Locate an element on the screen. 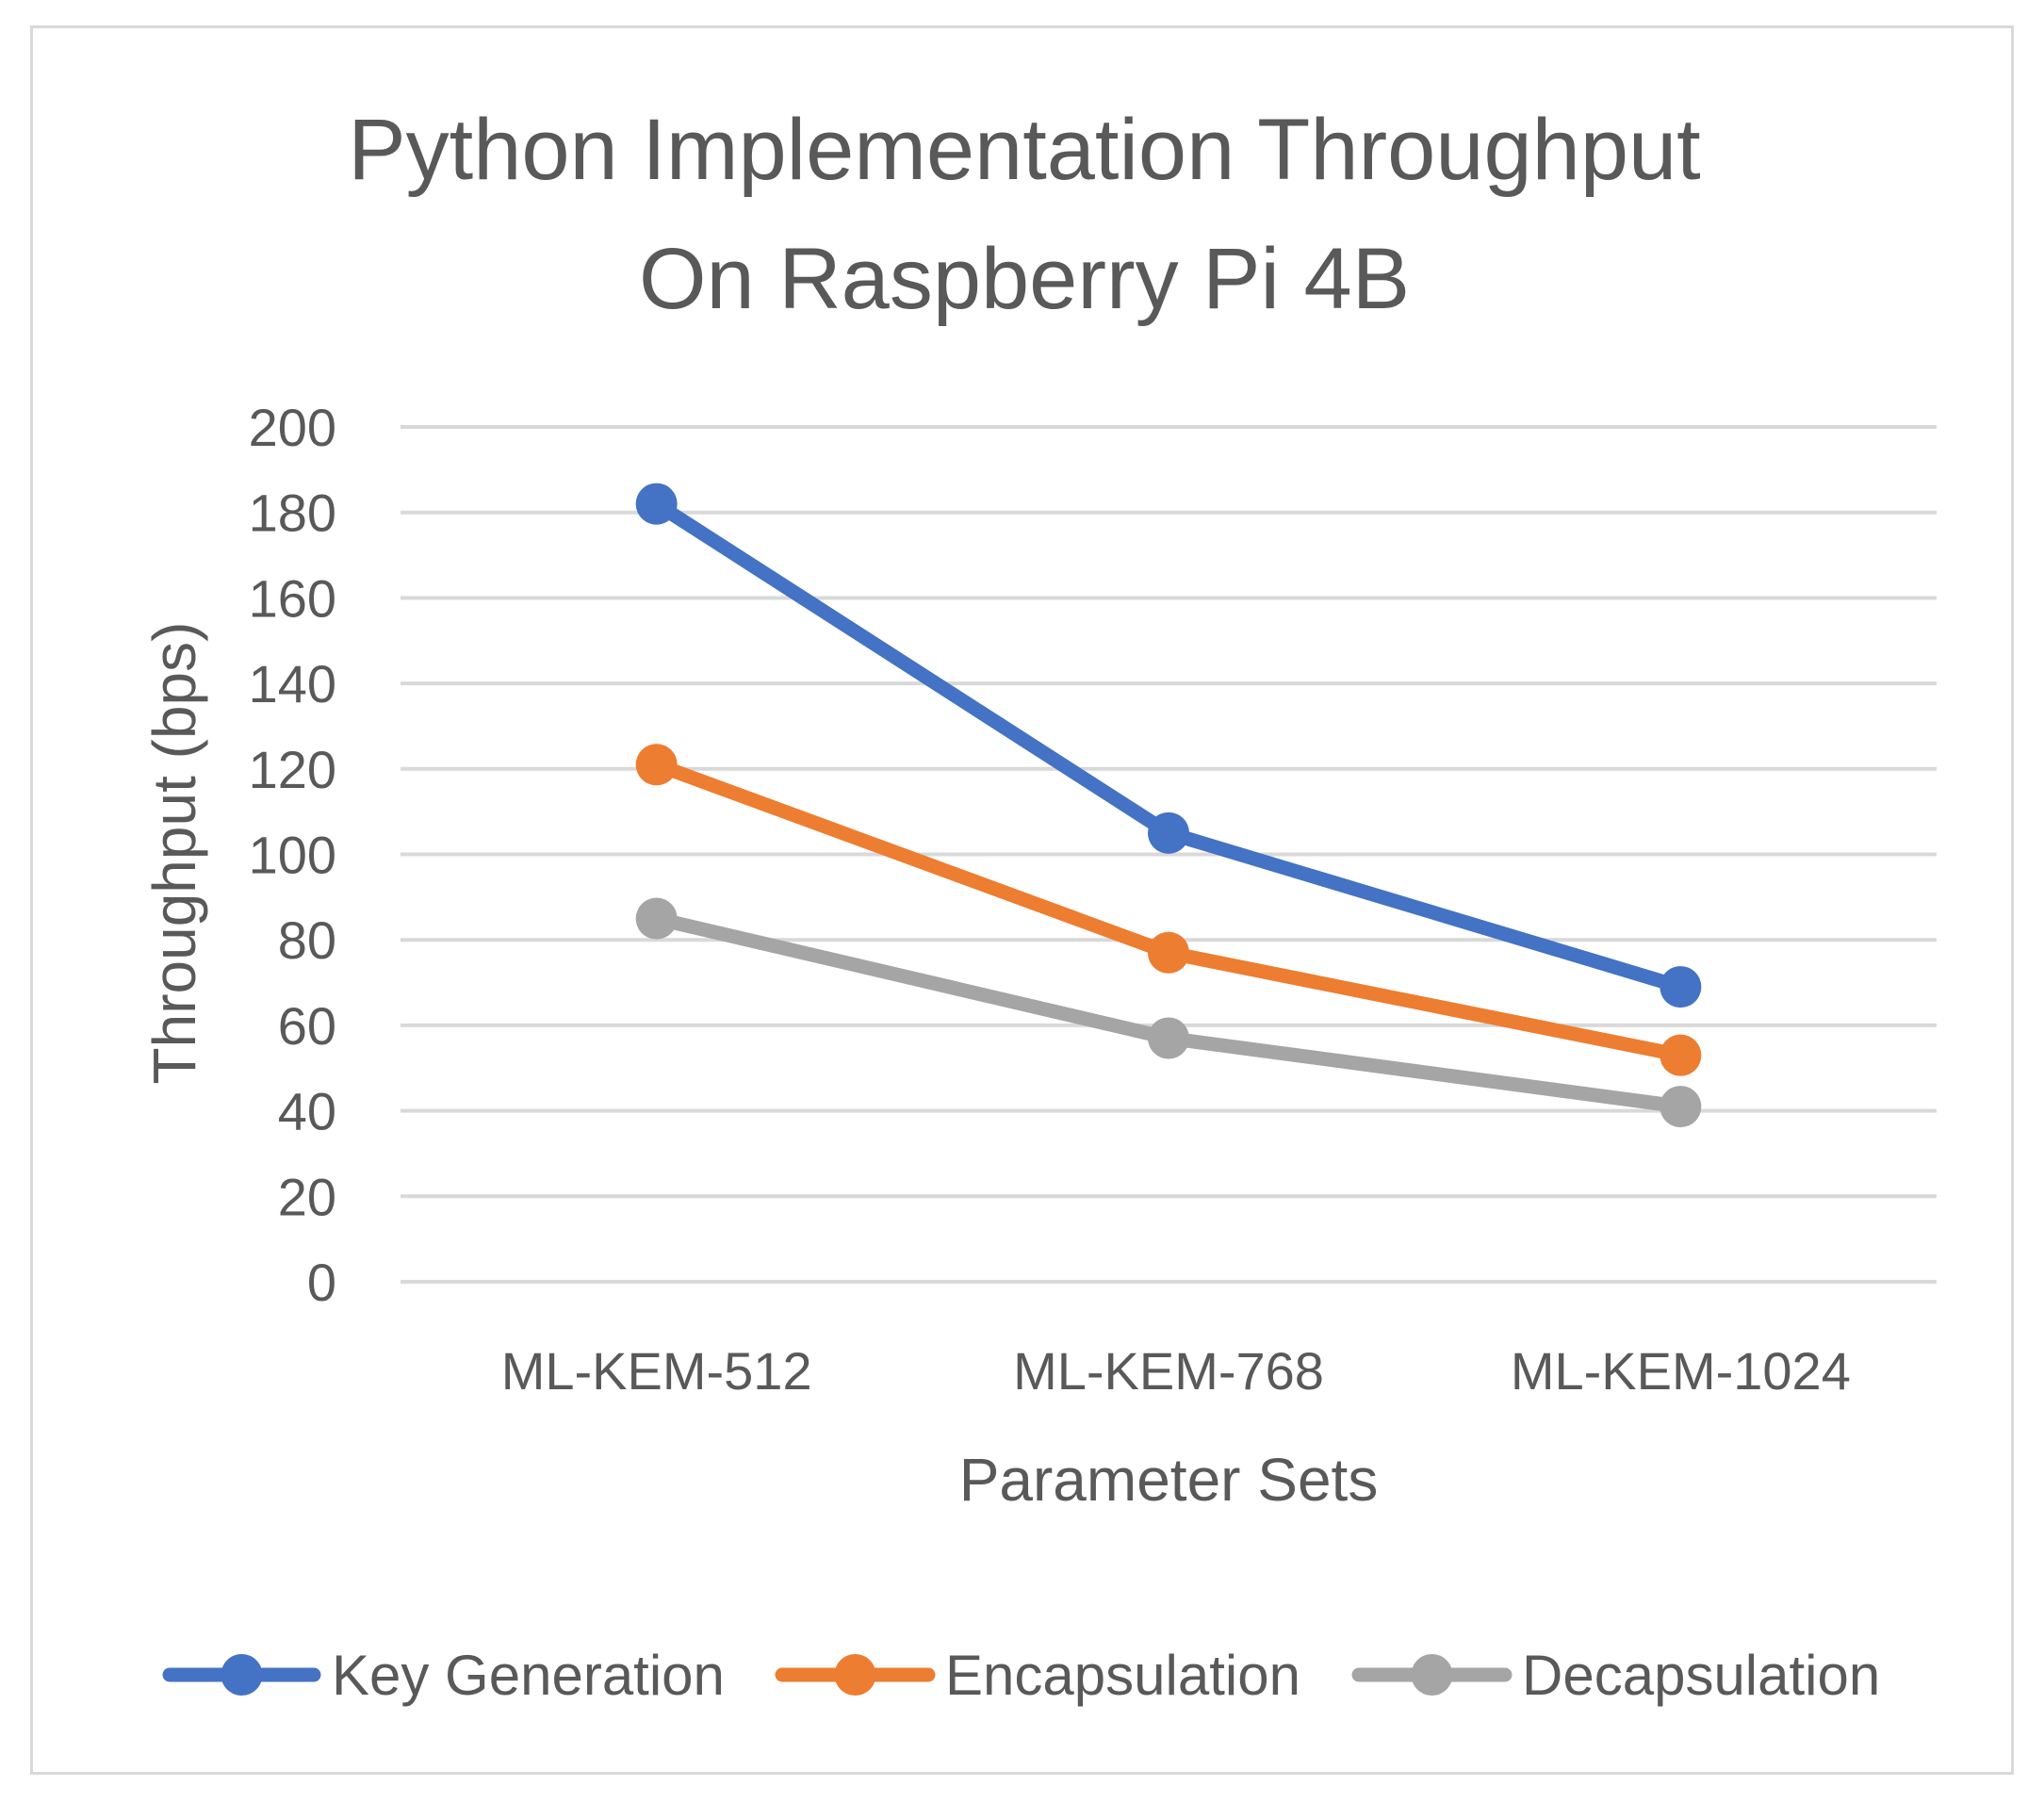  y-tick-label: 100 is located at coordinates (292, 855).